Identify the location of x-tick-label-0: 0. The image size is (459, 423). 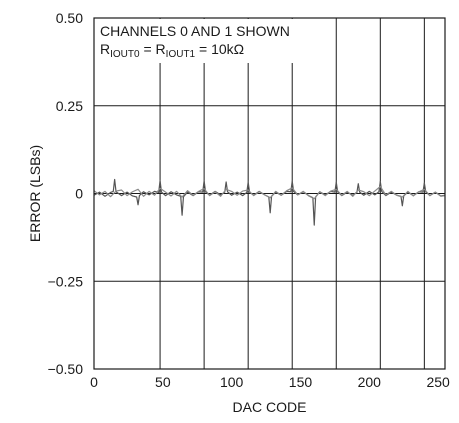
(94, 382).